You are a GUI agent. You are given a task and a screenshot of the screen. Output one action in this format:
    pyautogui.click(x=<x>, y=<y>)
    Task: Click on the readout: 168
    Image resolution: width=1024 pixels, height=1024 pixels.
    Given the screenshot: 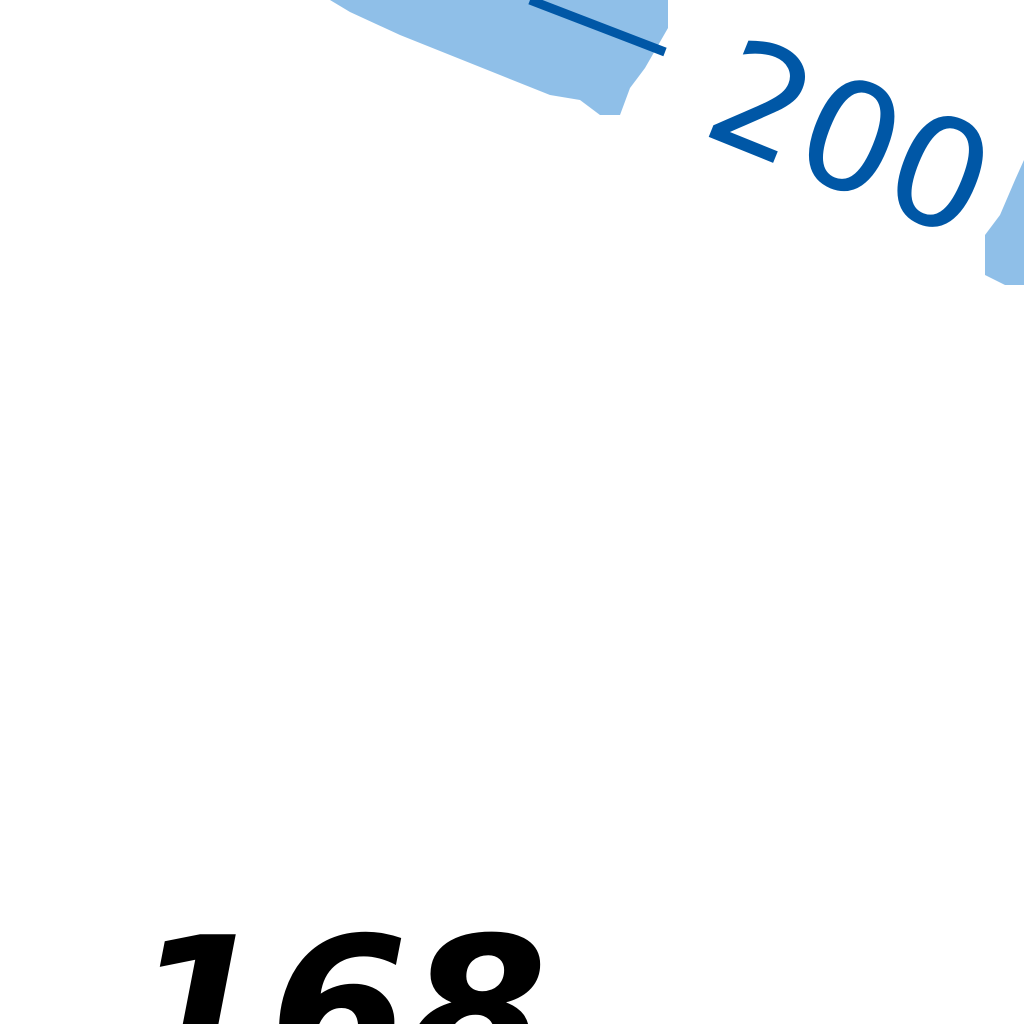 What is the action you would take?
    pyautogui.click(x=338, y=959)
    